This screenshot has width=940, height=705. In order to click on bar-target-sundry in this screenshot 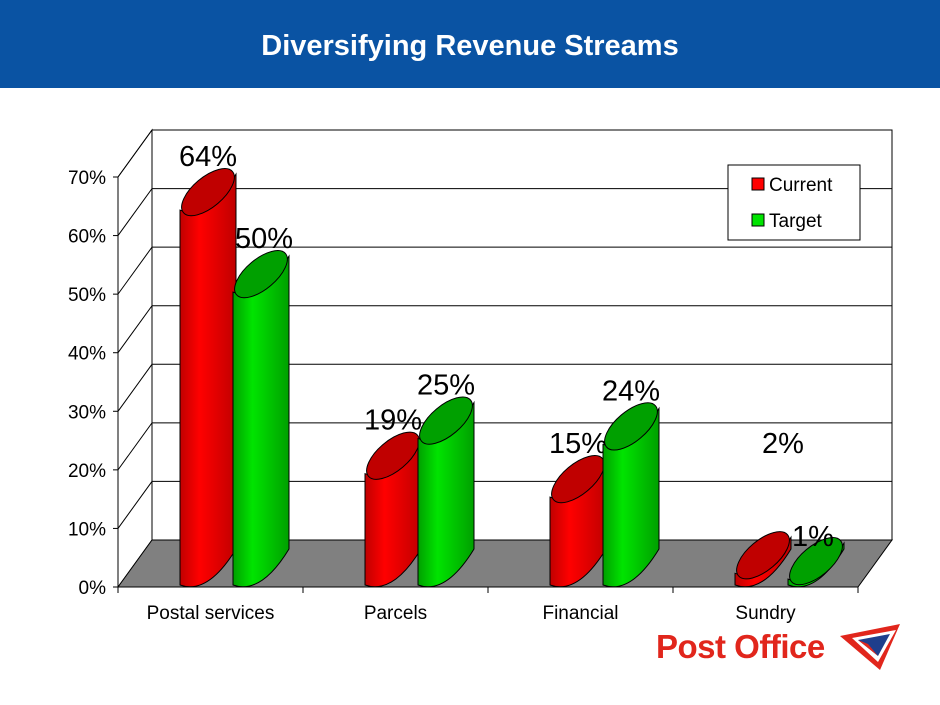, I will do `click(816, 562)`.